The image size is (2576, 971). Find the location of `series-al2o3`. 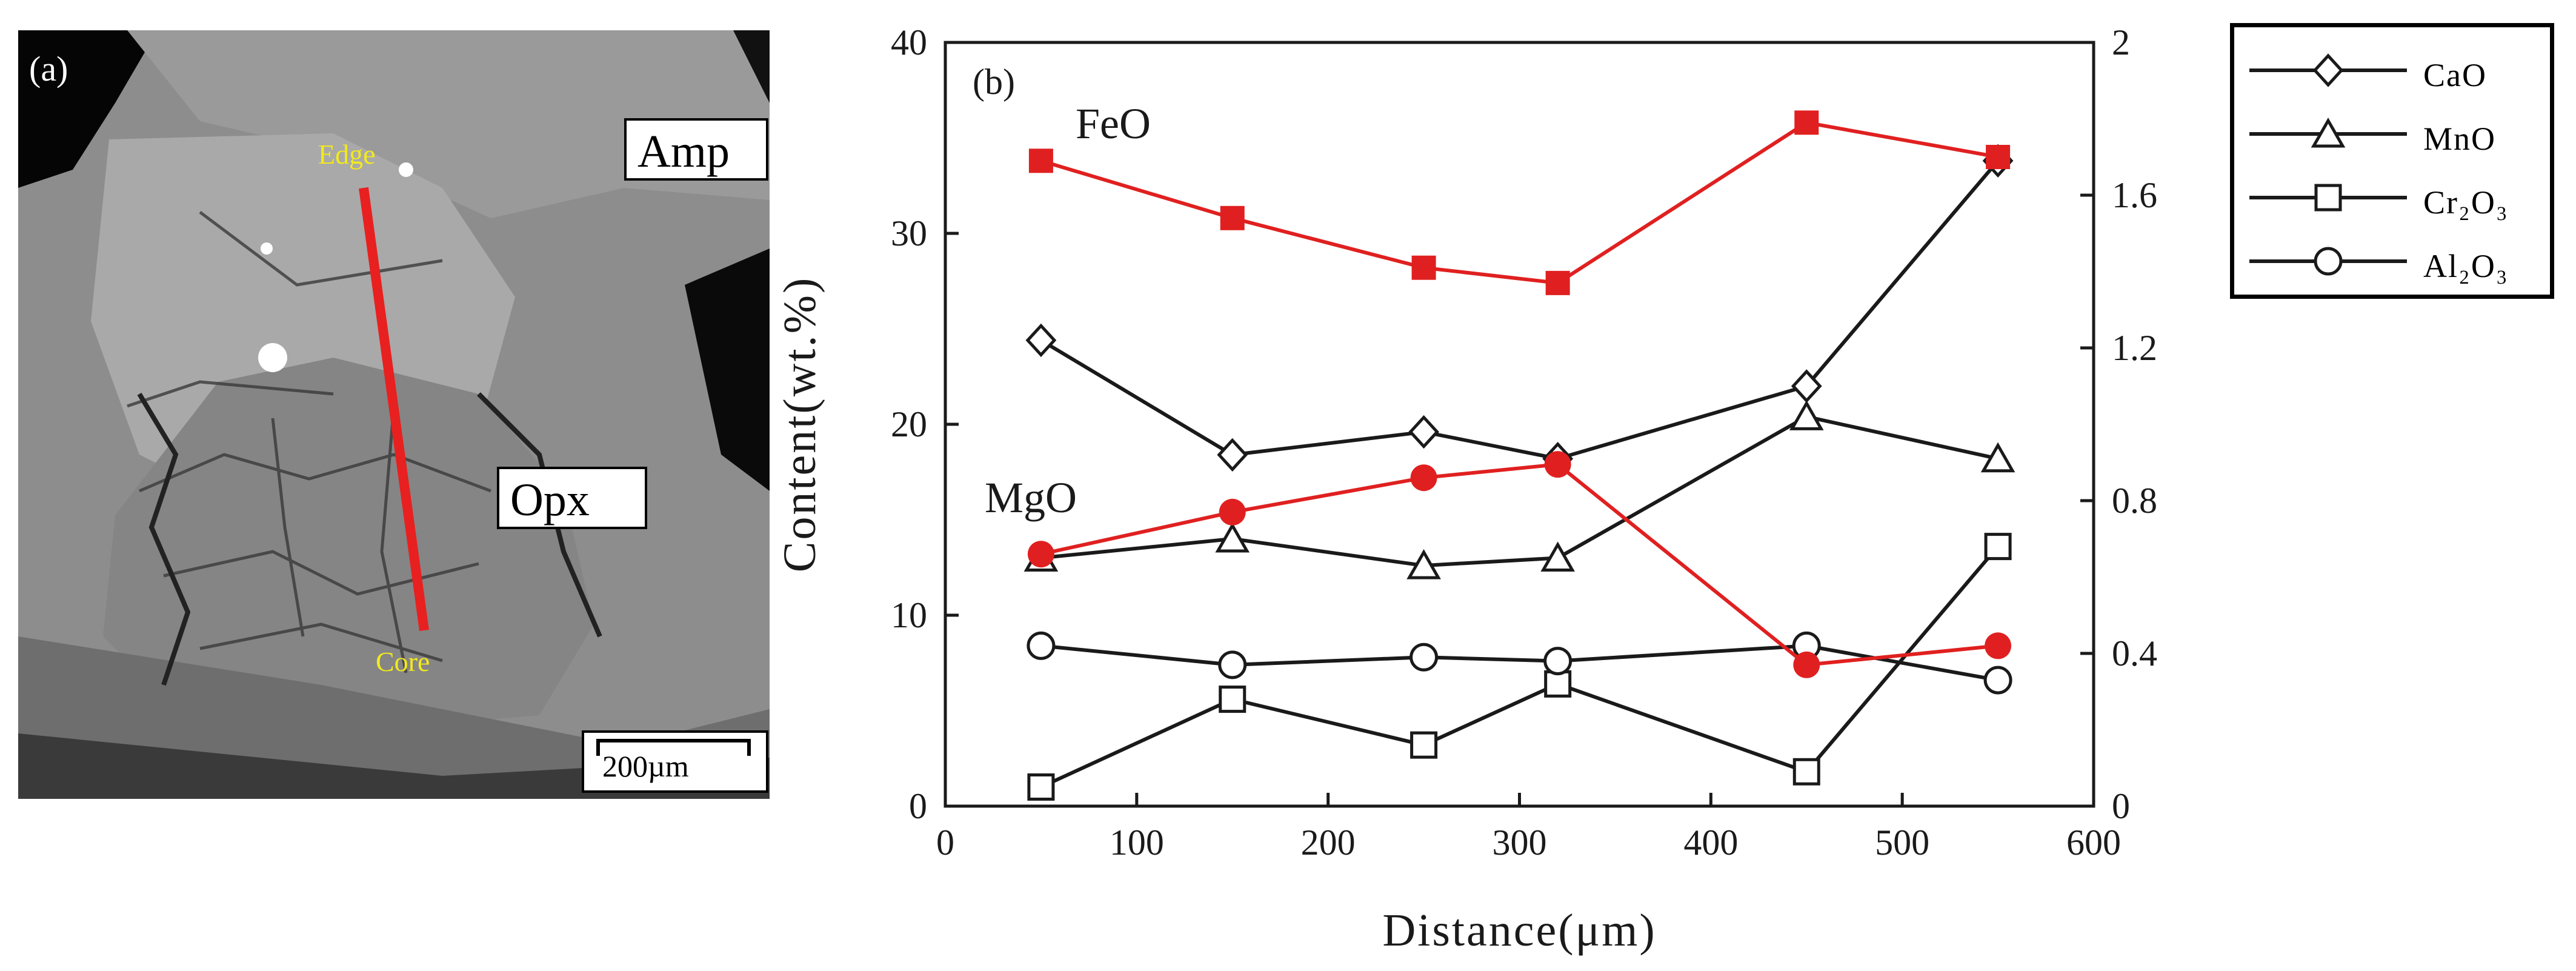

series-al2o3 is located at coordinates (1519, 663).